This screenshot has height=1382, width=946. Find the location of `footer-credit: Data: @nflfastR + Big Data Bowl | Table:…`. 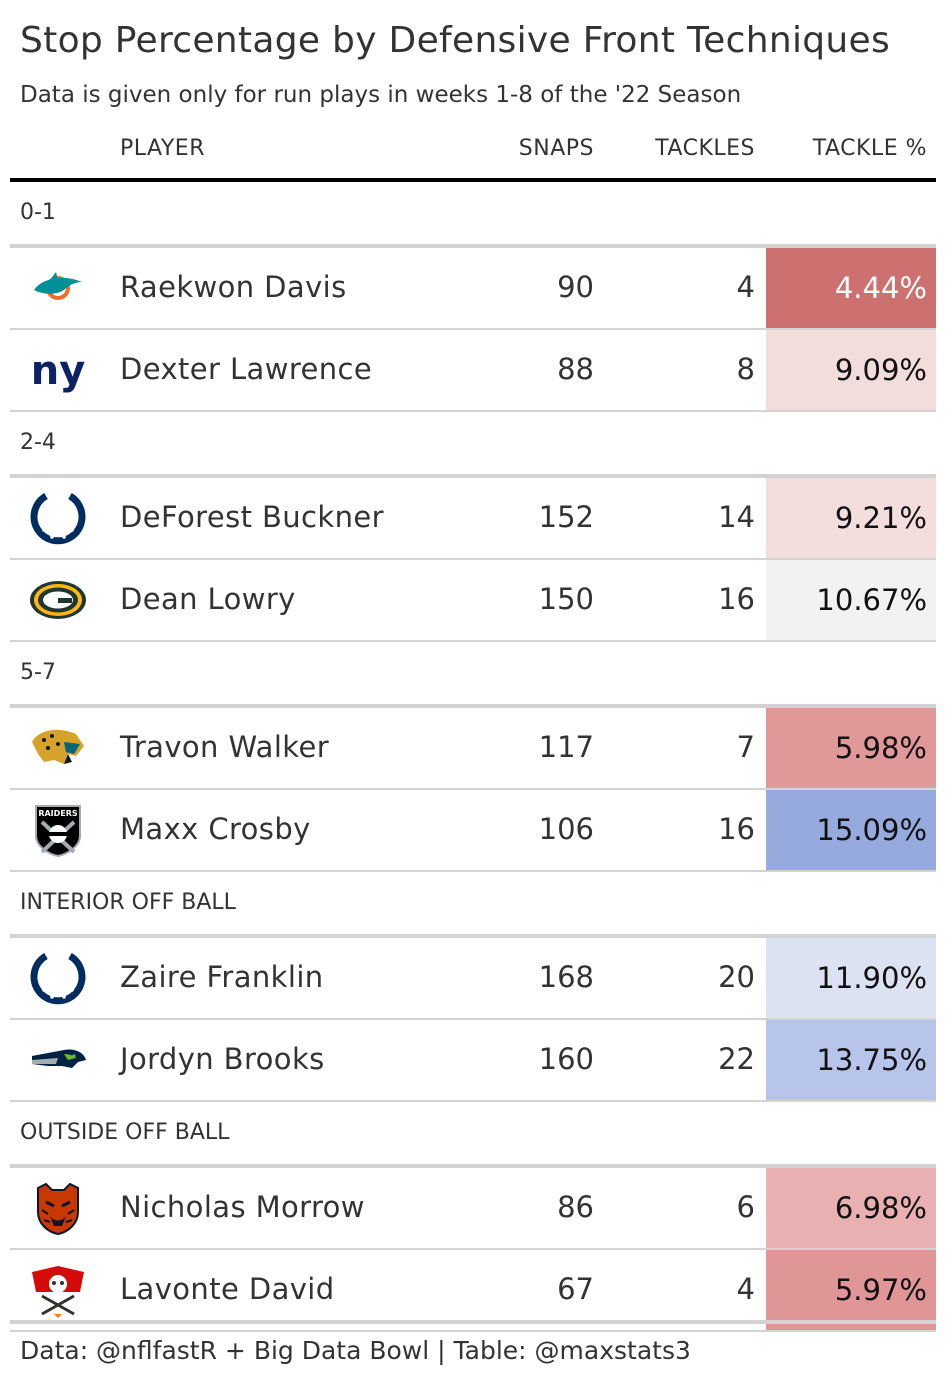

footer-credit: Data: @nflfastR + Big Data Bowl | Table:… is located at coordinates (355, 1350).